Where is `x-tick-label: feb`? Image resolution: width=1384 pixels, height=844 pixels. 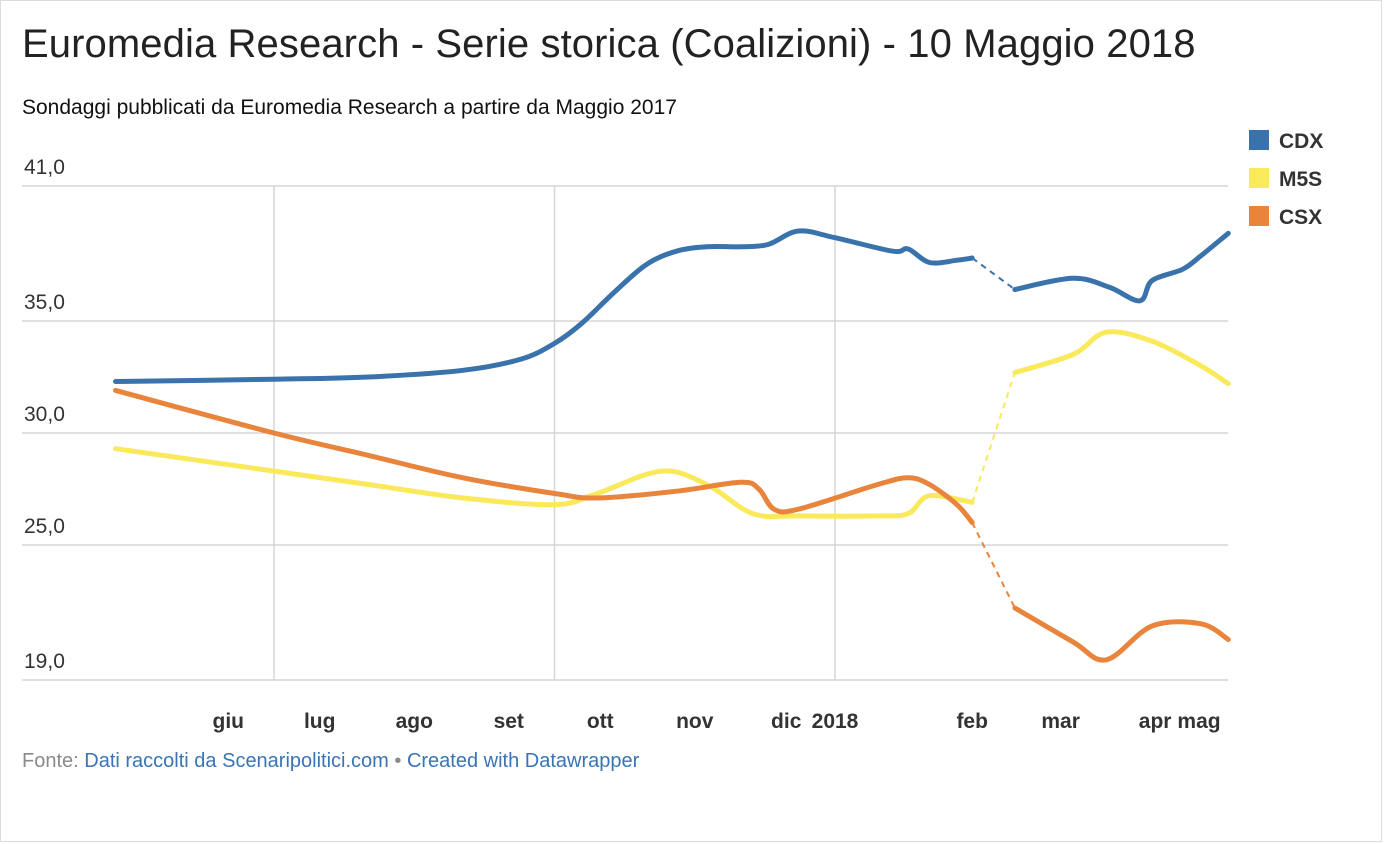
x-tick-label: feb is located at coordinates (972, 721).